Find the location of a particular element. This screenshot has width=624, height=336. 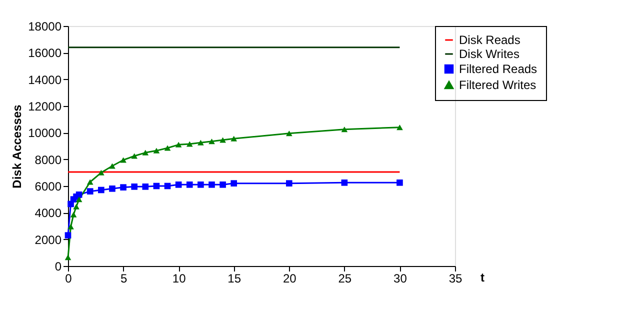

x-tick-label: 10 is located at coordinates (179, 279).